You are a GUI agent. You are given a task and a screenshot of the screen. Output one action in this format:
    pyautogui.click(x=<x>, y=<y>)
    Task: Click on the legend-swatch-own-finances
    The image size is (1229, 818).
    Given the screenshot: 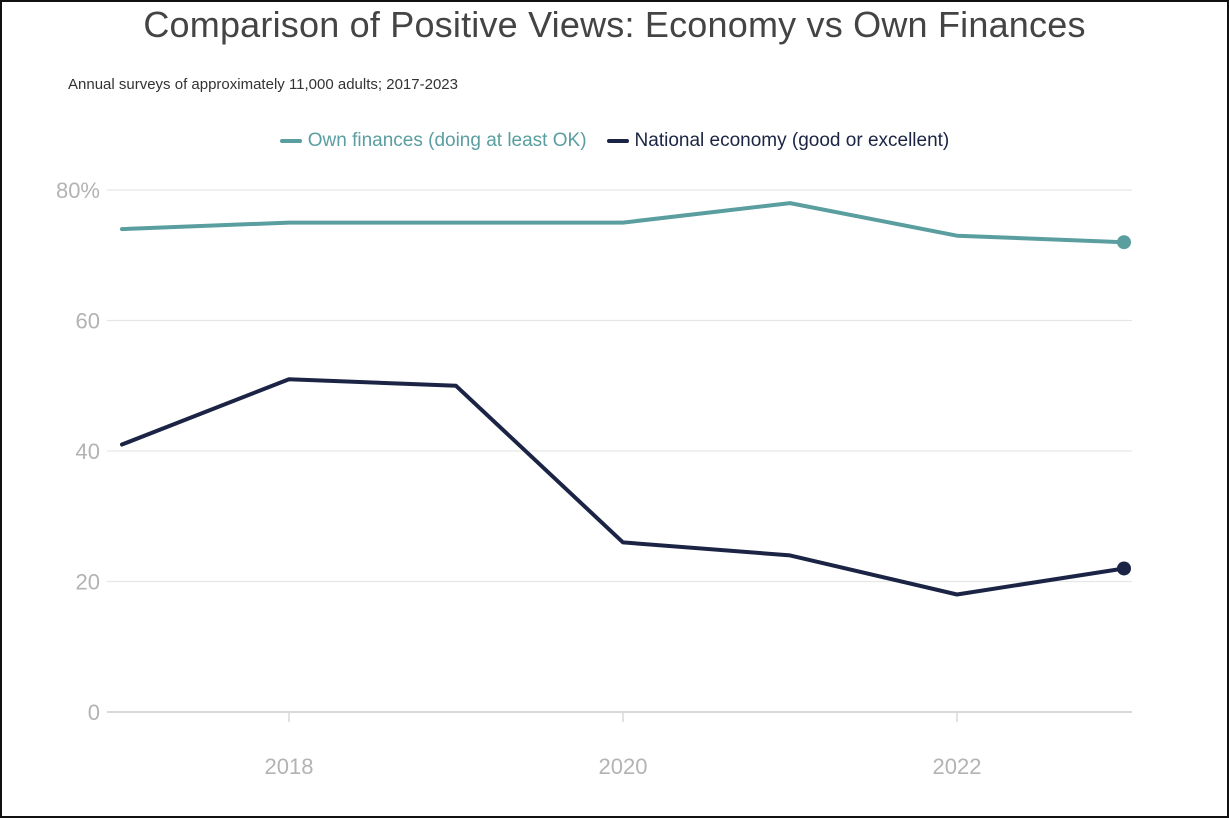 What is the action you would take?
    pyautogui.click(x=290, y=141)
    